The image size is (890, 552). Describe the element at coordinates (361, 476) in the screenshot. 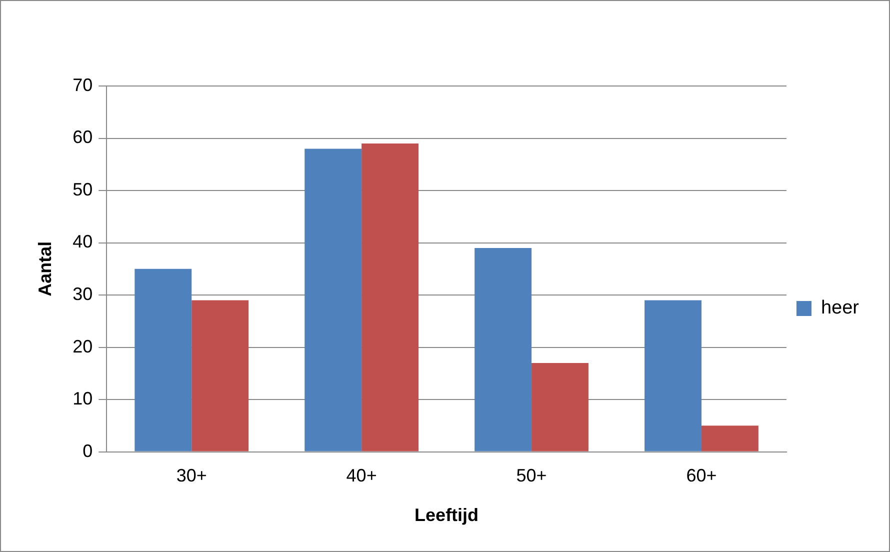

I see `x-tick-label: 40+` at that location.